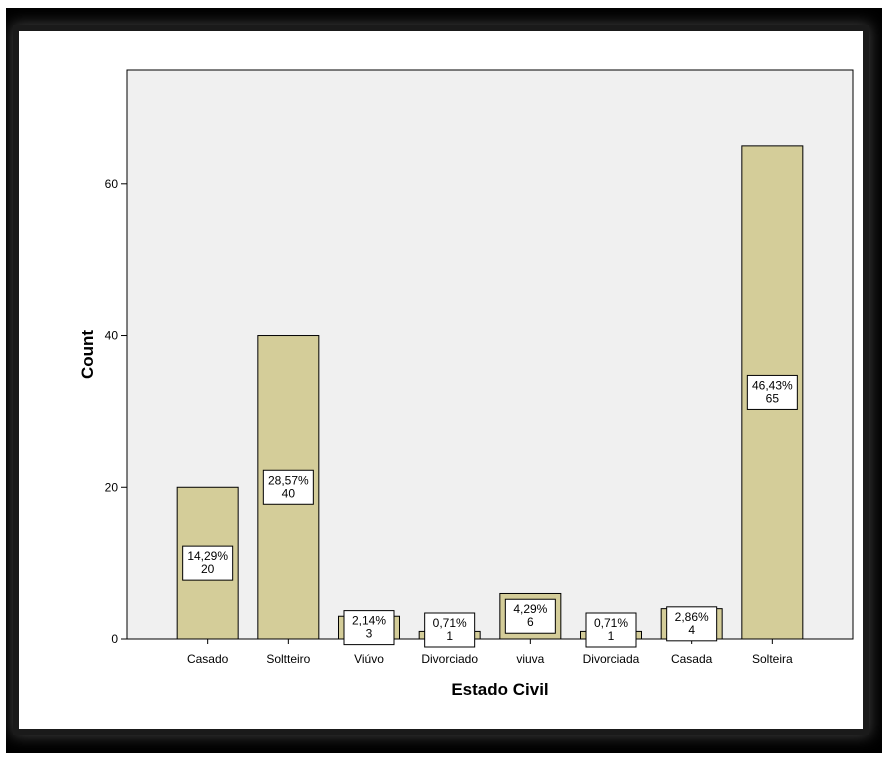  What do you see at coordinates (87, 354) in the screenshot?
I see `y-axis-title: Count` at bounding box center [87, 354].